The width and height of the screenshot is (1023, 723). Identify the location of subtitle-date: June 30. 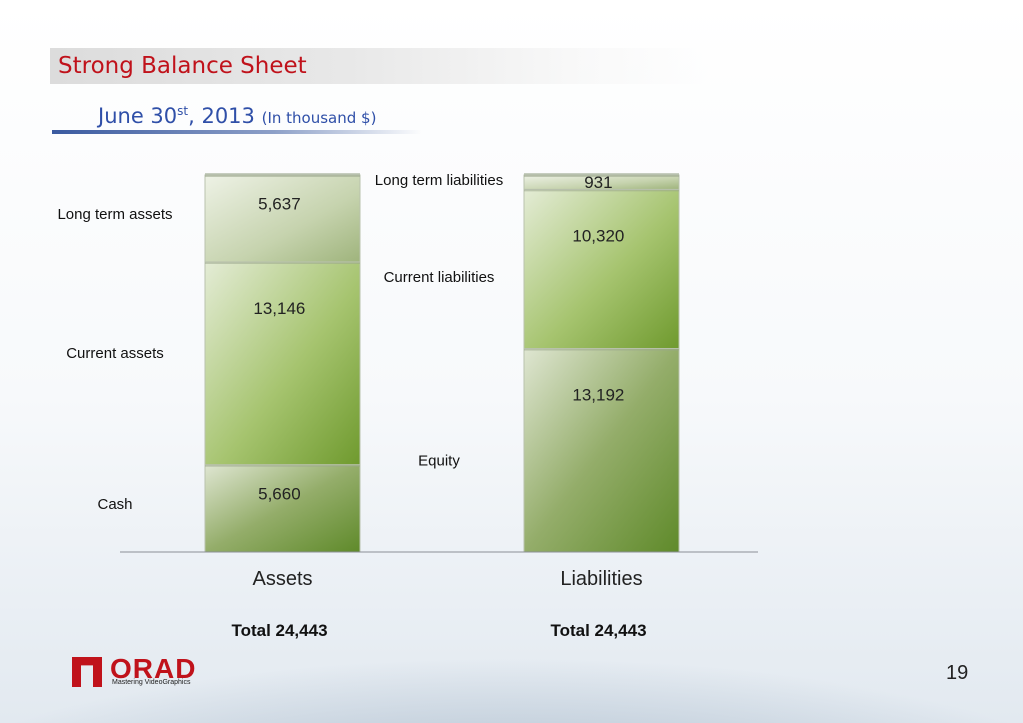
(138, 116).